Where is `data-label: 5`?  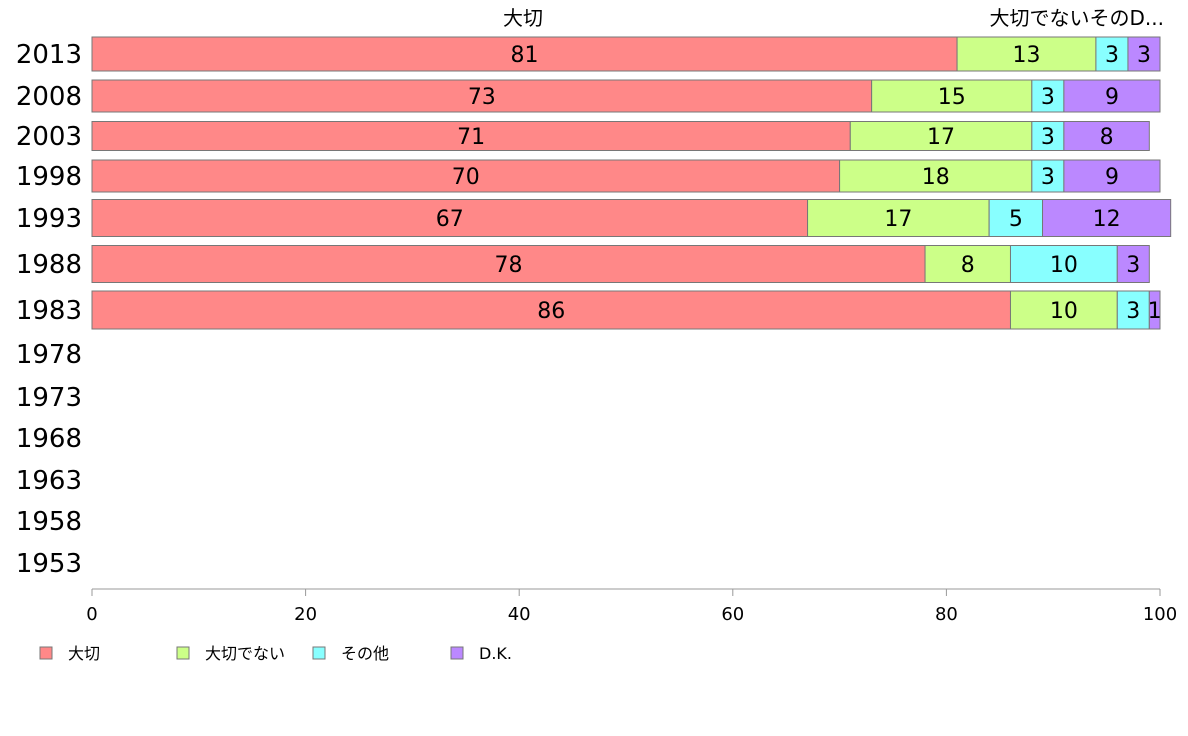
data-label: 5 is located at coordinates (1016, 219).